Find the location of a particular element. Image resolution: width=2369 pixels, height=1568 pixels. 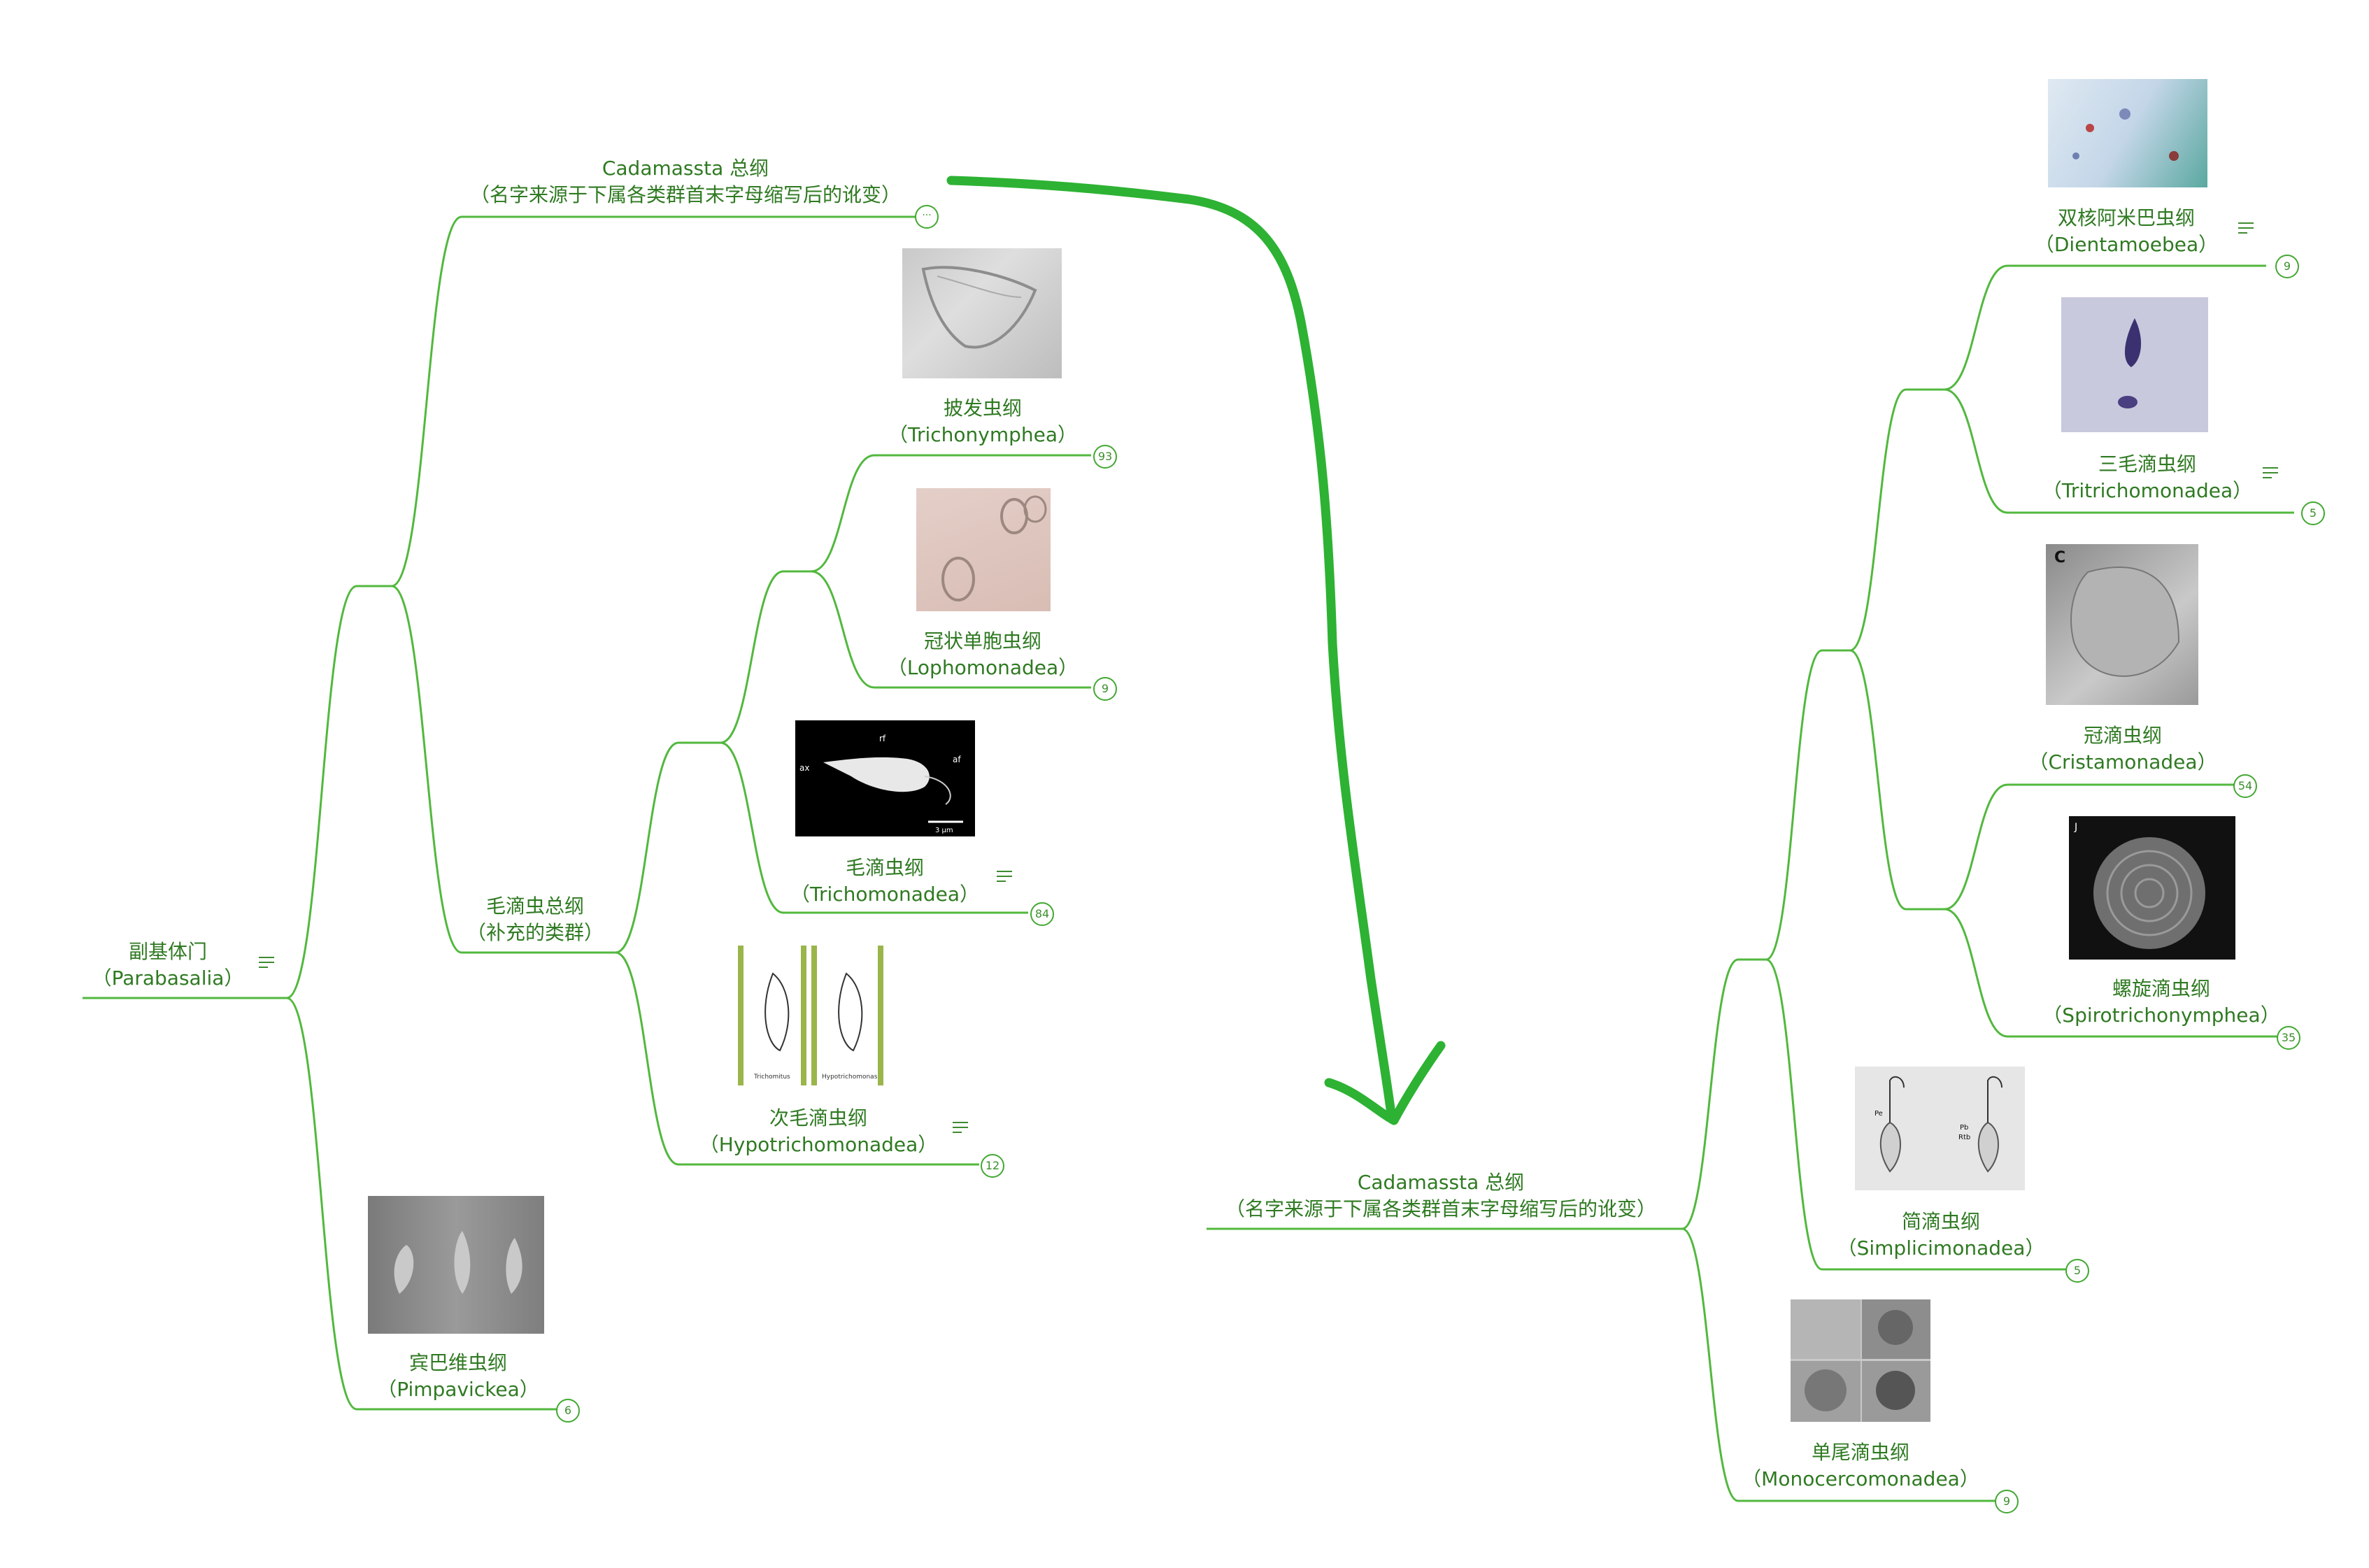

root-node-parabasalia: 副基体门 （Parabasalia） is located at coordinates (168, 966).